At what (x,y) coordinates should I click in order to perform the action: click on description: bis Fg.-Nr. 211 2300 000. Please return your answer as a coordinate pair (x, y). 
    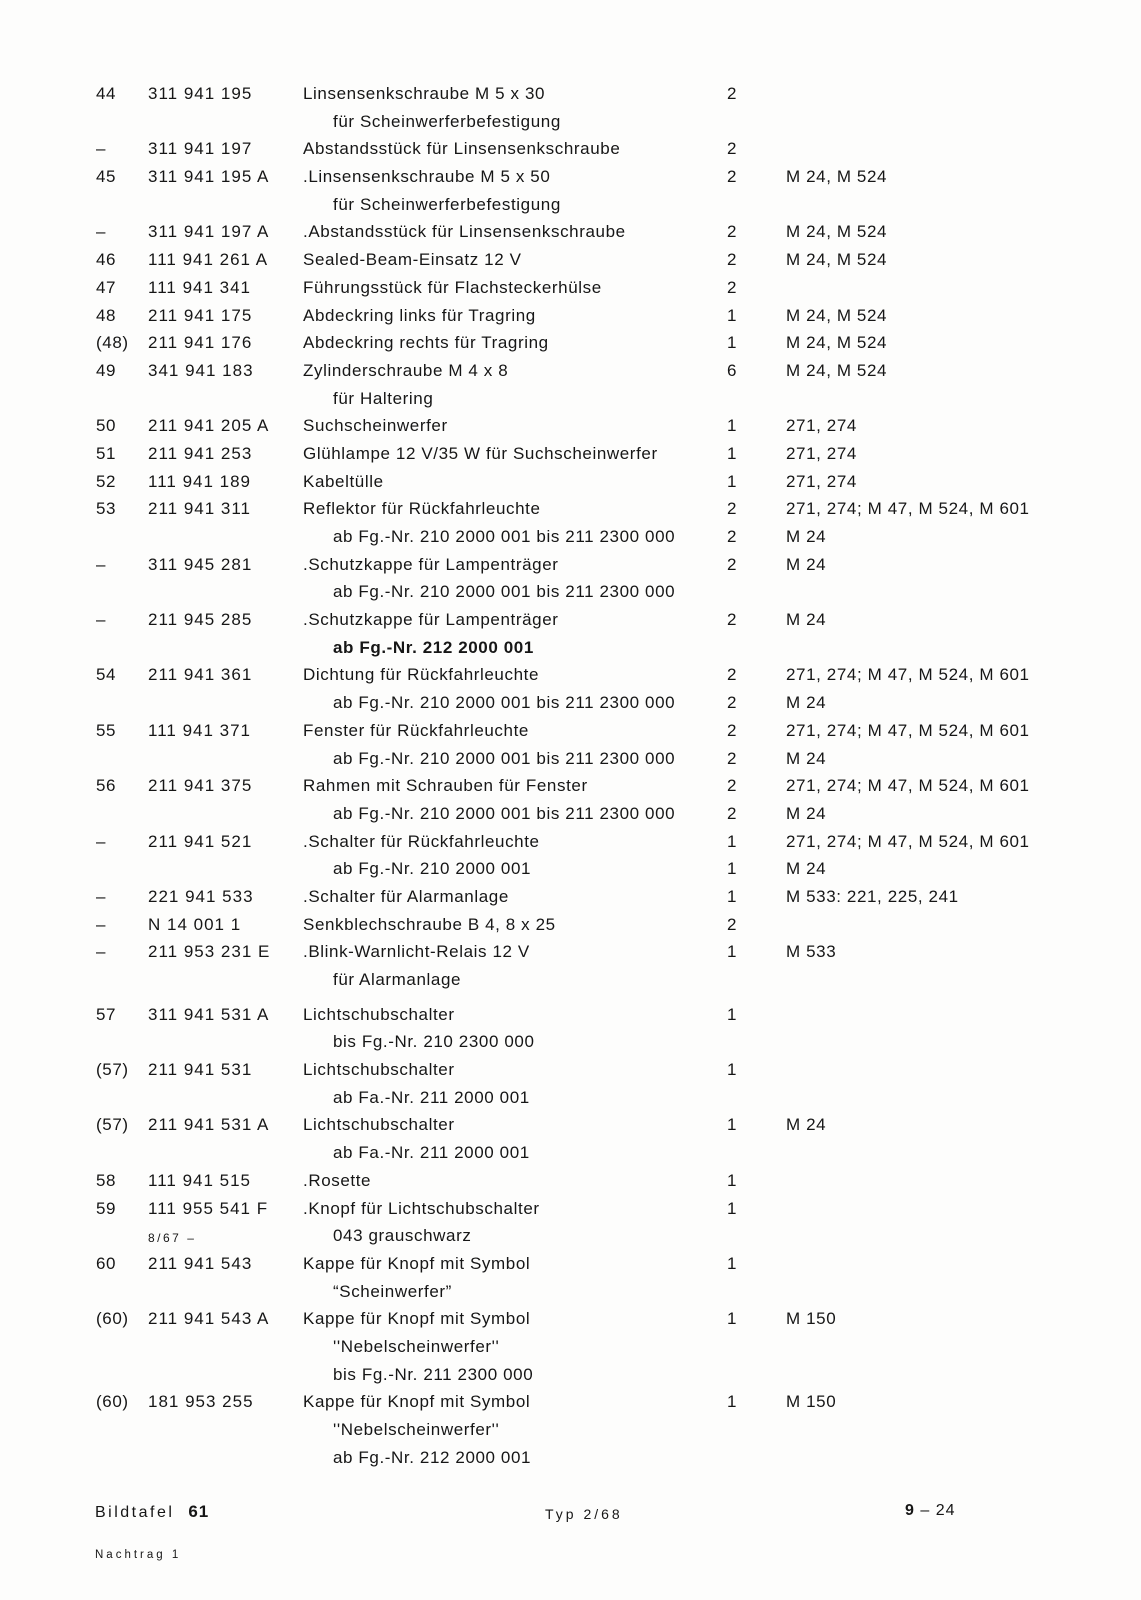
    Looking at the image, I should click on (433, 1374).